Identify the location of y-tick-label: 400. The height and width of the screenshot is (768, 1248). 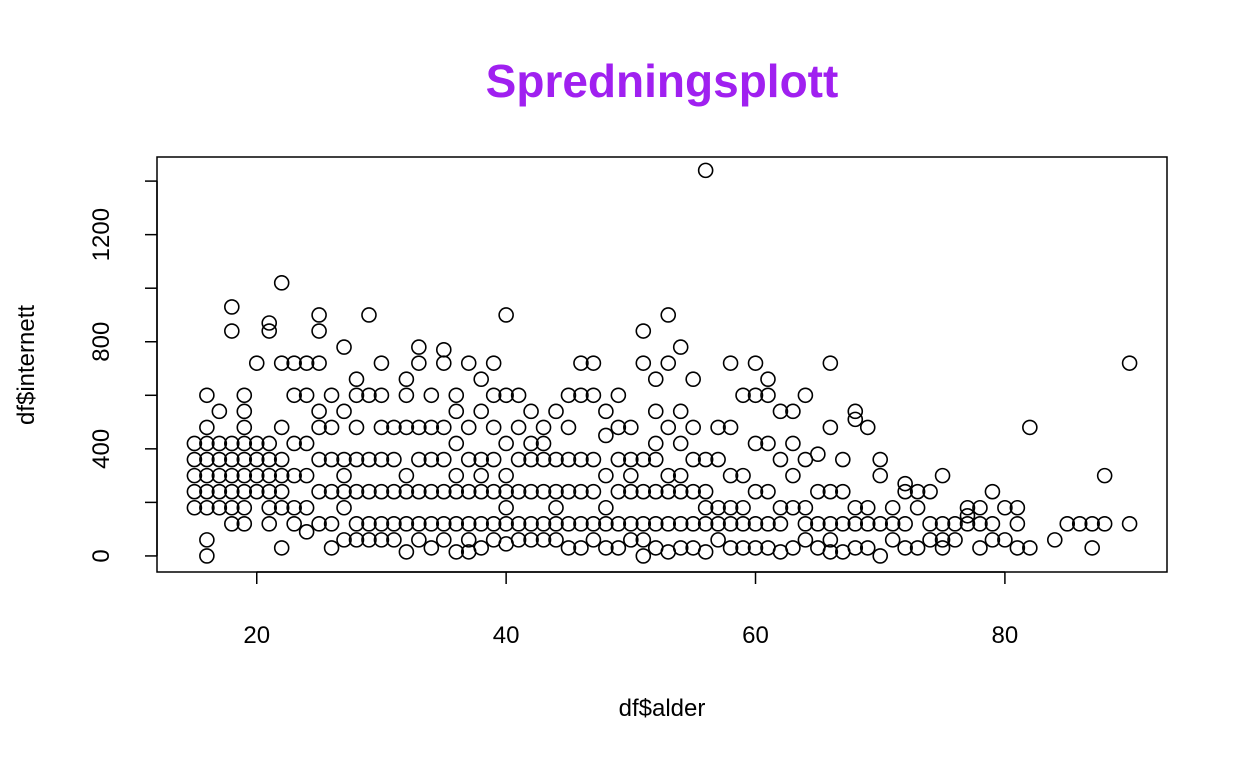
(101, 449).